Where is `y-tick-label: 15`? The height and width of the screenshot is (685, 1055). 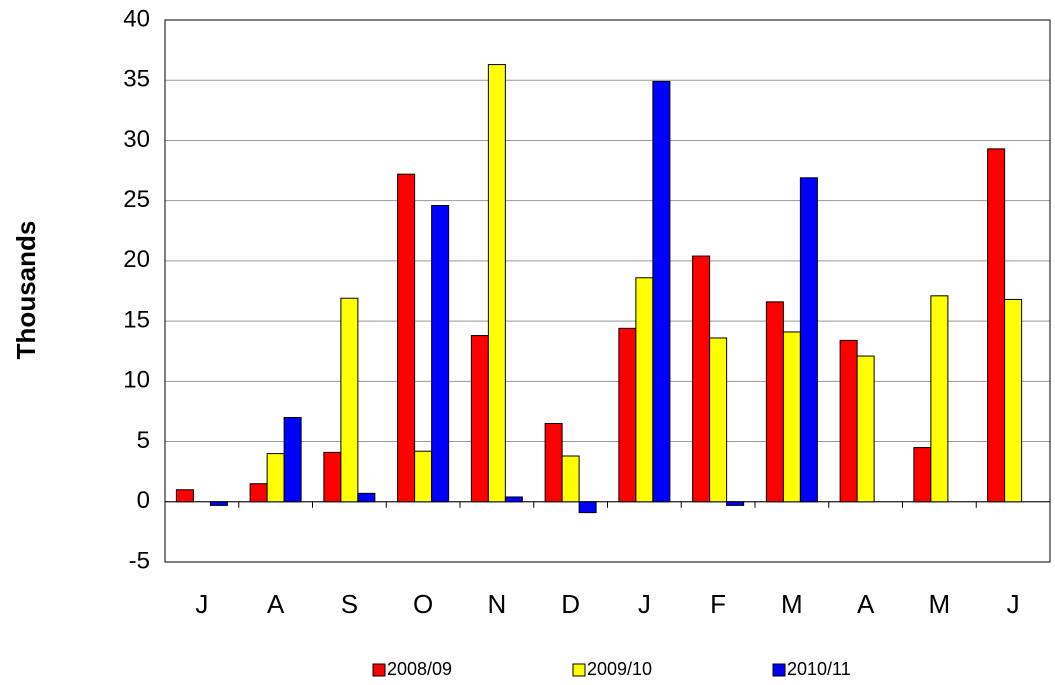 y-tick-label: 15 is located at coordinates (136, 319).